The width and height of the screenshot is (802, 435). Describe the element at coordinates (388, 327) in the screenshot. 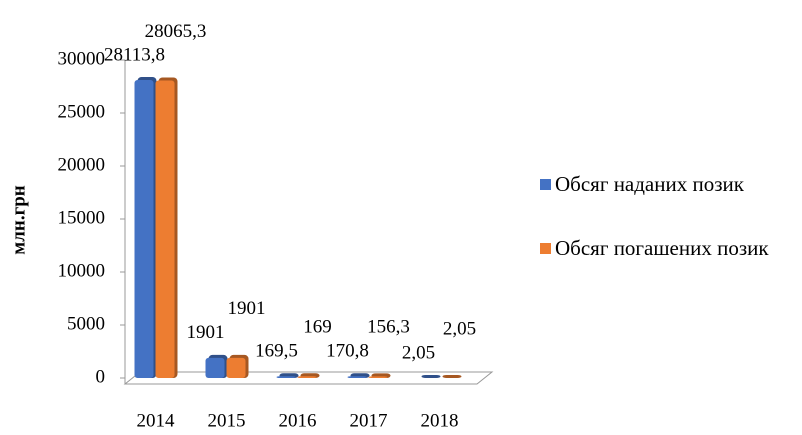

I see `data-label: 156,3` at that location.